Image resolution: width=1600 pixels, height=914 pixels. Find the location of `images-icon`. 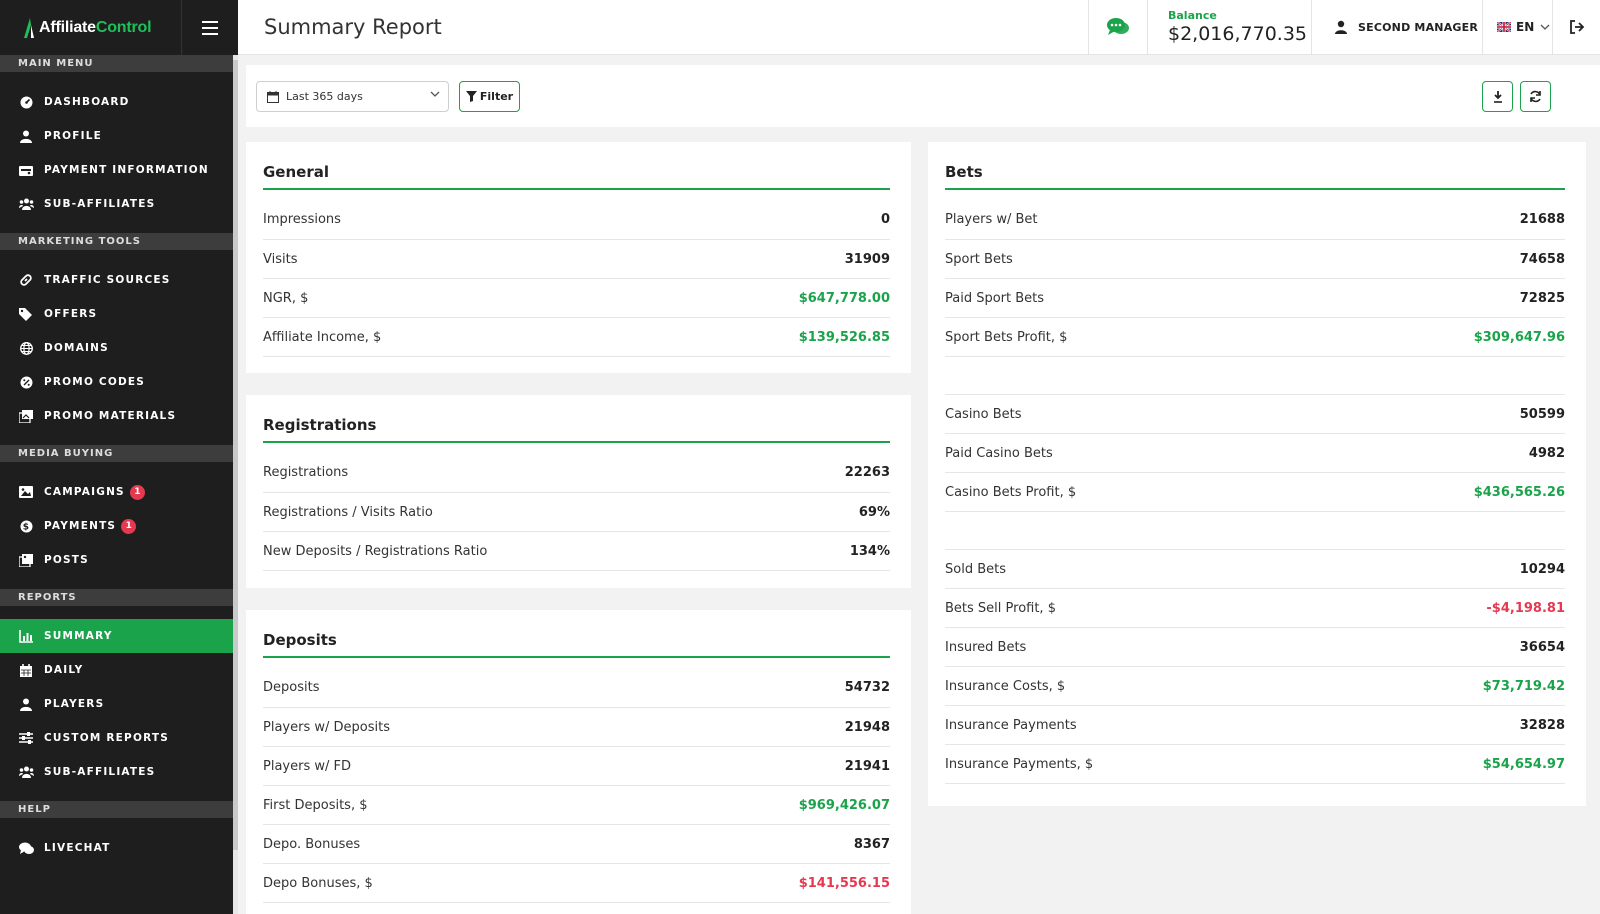

images-icon is located at coordinates (26, 416).